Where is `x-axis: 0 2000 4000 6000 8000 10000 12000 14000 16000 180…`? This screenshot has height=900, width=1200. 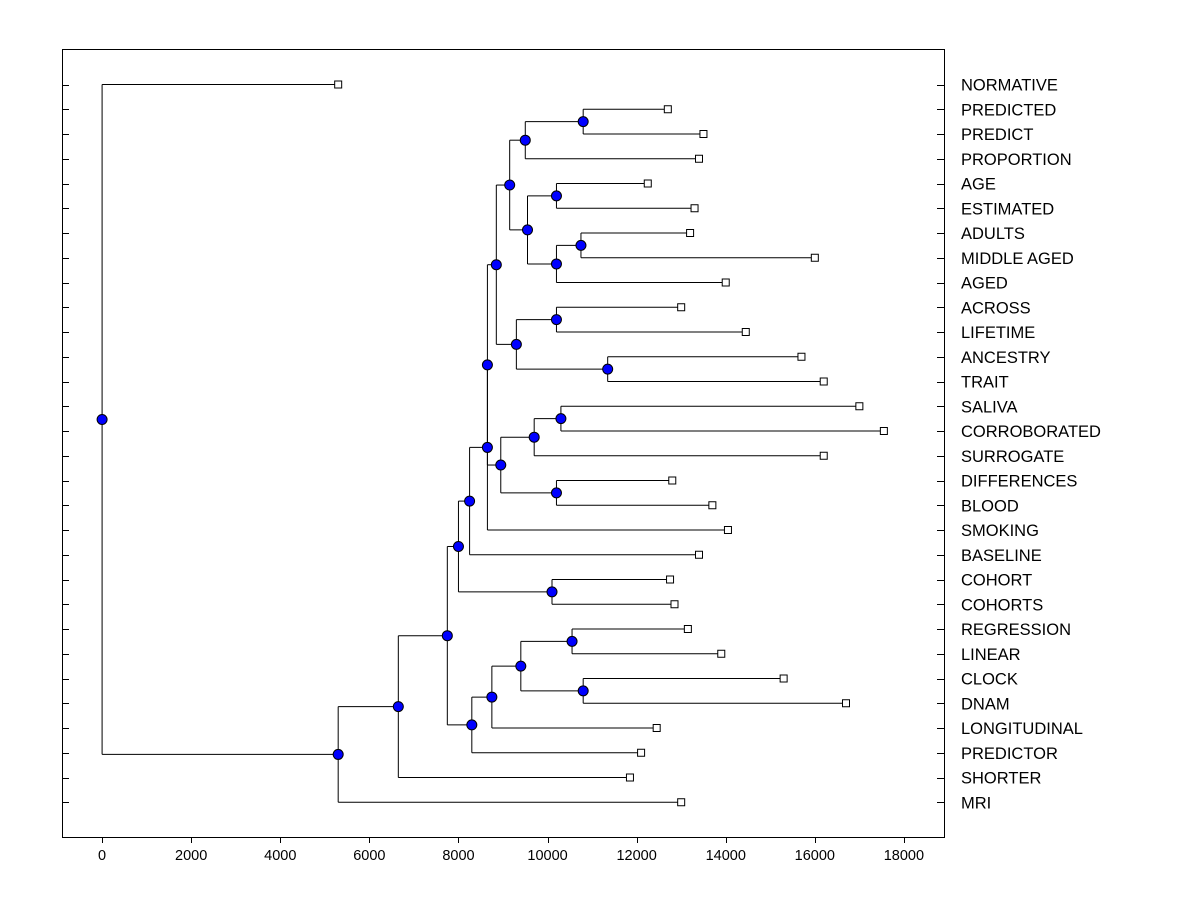
x-axis: 0 2000 4000 6000 8000 10000 12000 14000 16000 180… is located at coordinates (511, 850).